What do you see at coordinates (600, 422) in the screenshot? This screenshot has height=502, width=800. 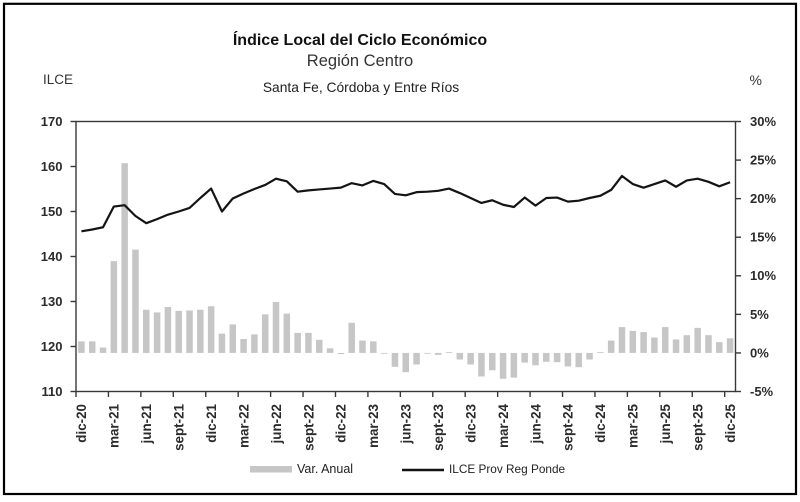 I see `svg-text: dic-24` at bounding box center [600, 422].